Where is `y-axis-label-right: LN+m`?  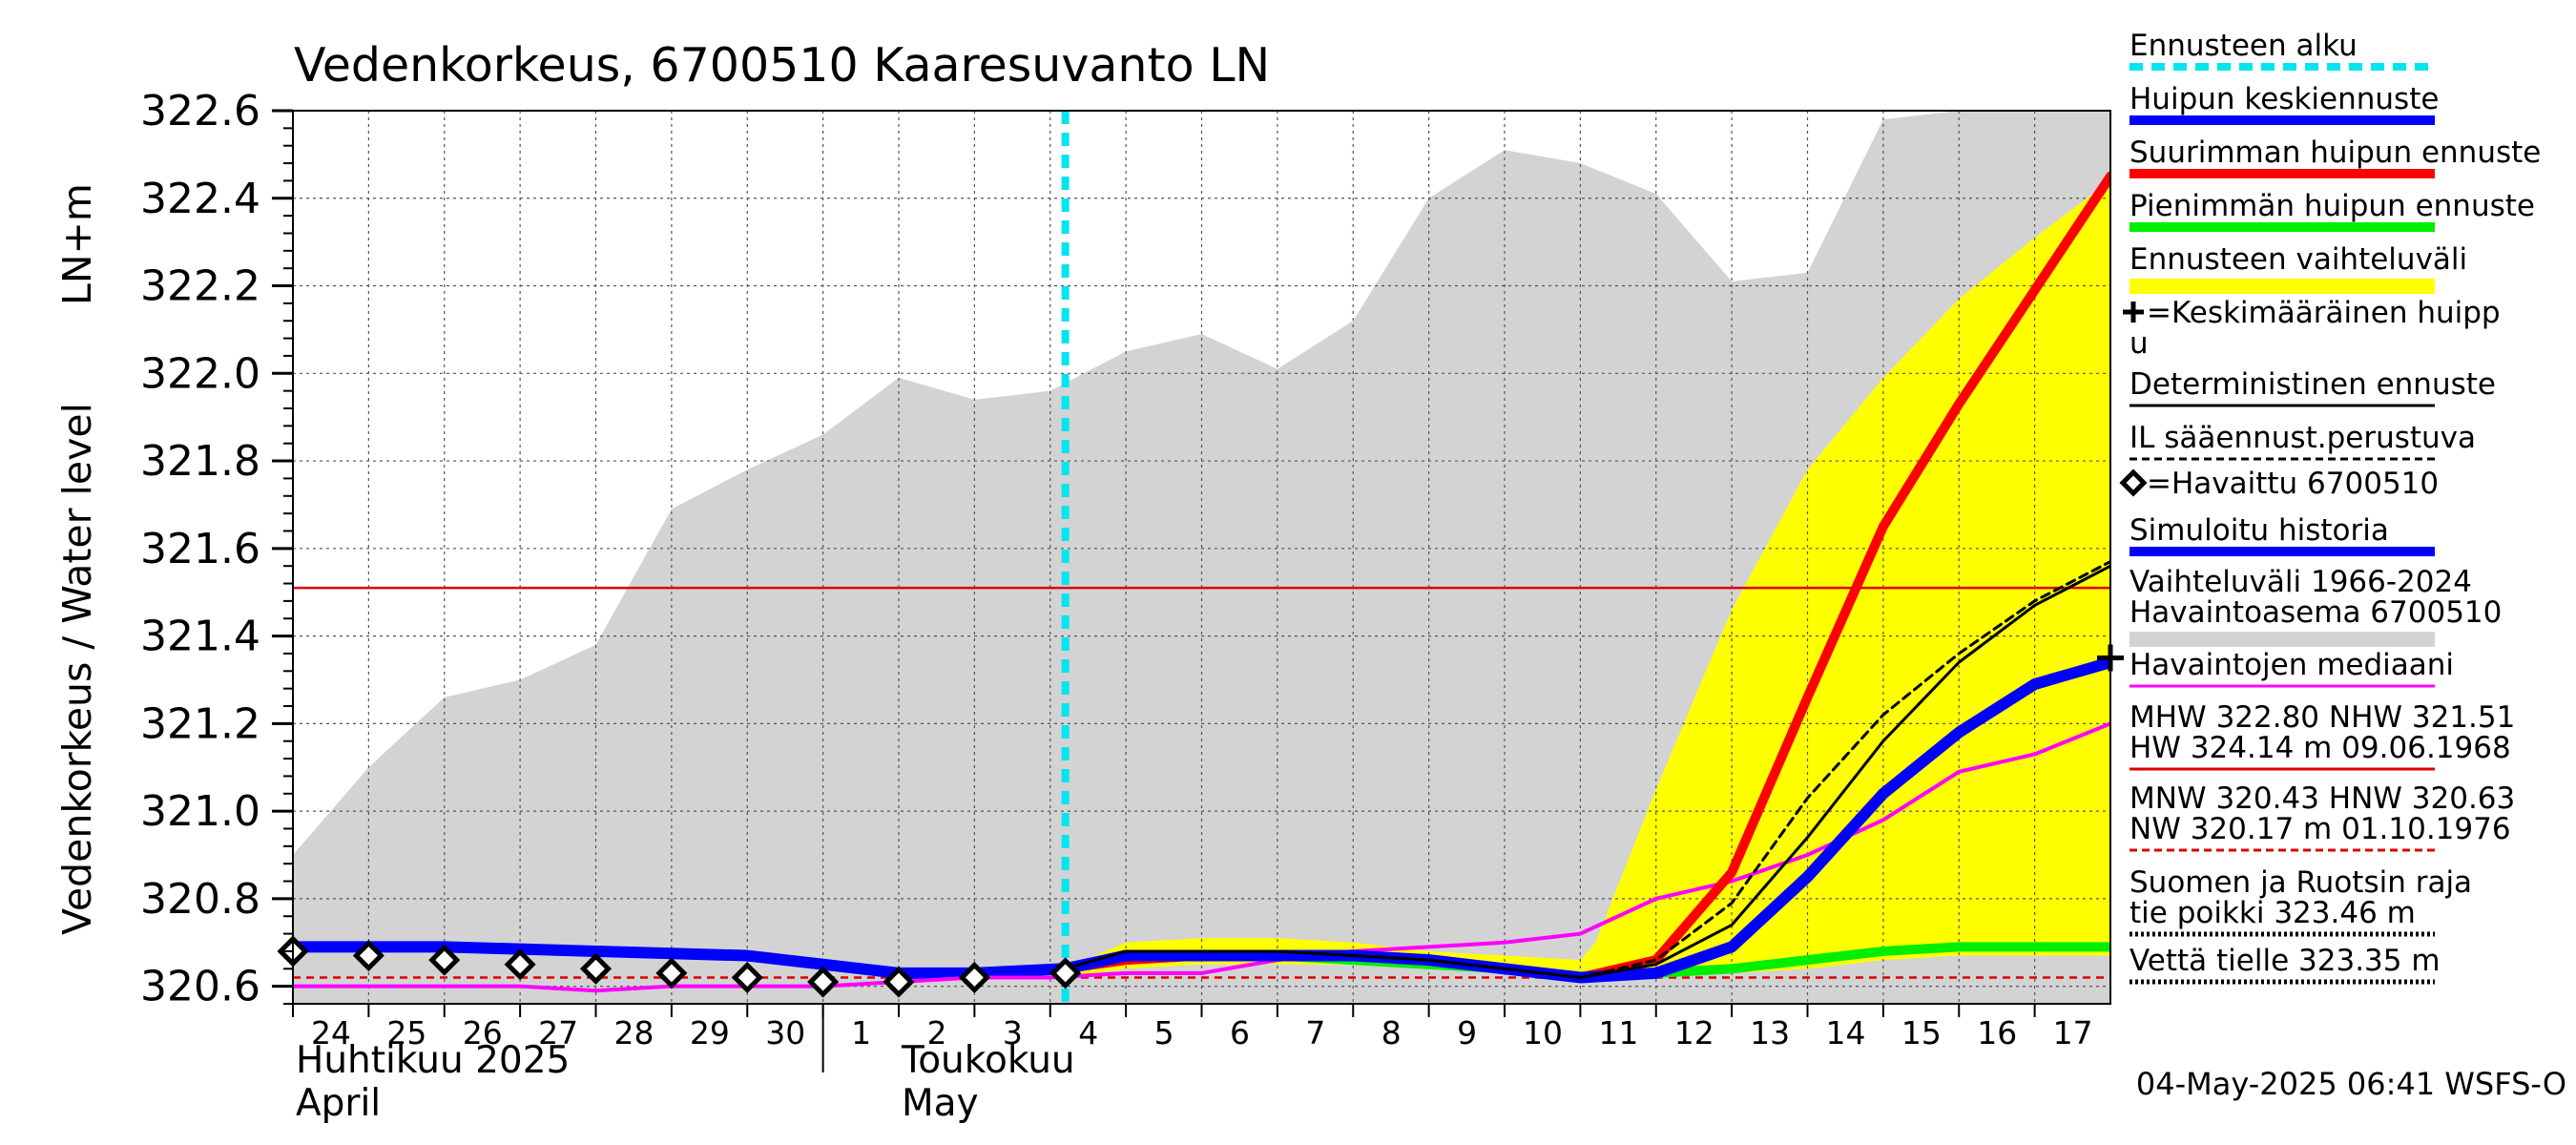
y-axis-label-right: LN+m is located at coordinates (77, 244).